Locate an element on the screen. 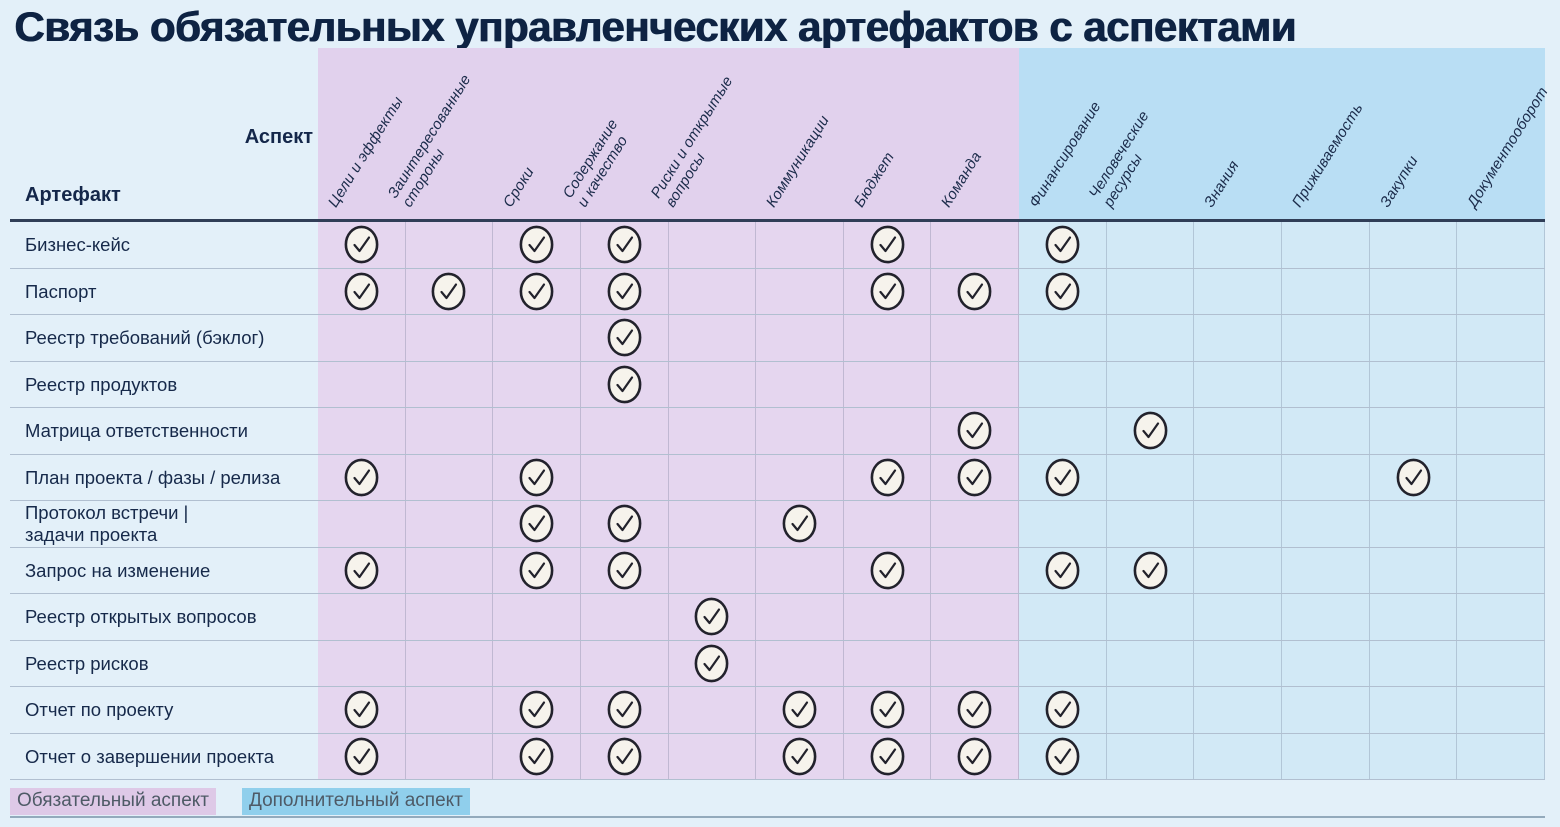 The image size is (1560, 827). legend-item: Дополнительный аспект is located at coordinates (356, 801).